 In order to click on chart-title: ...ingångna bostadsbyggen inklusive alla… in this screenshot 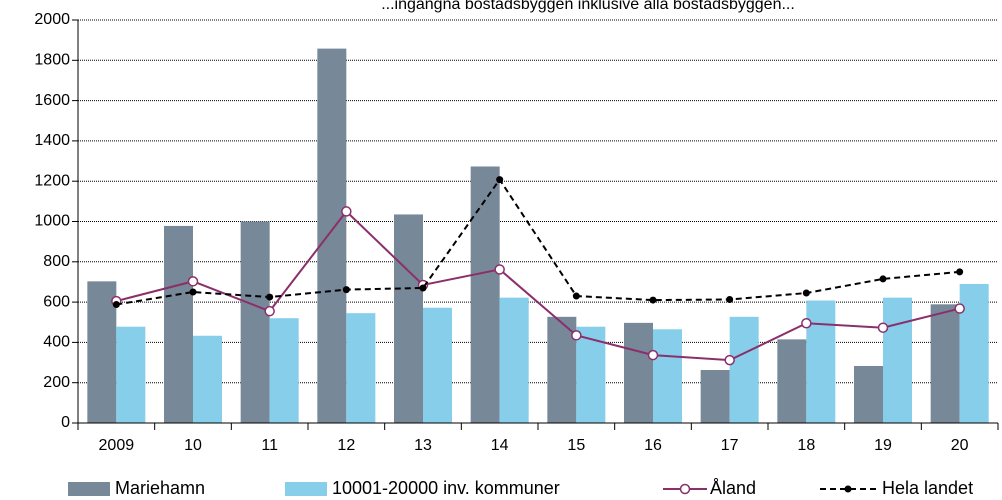, I will do `click(588, 6)`.